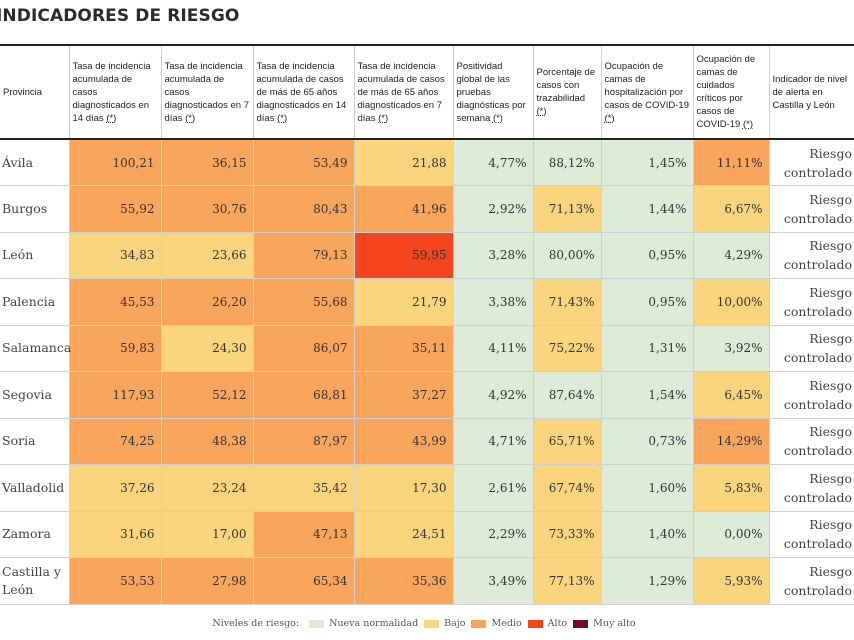  I want to click on legend-item-label: Muy alto, so click(614, 623).